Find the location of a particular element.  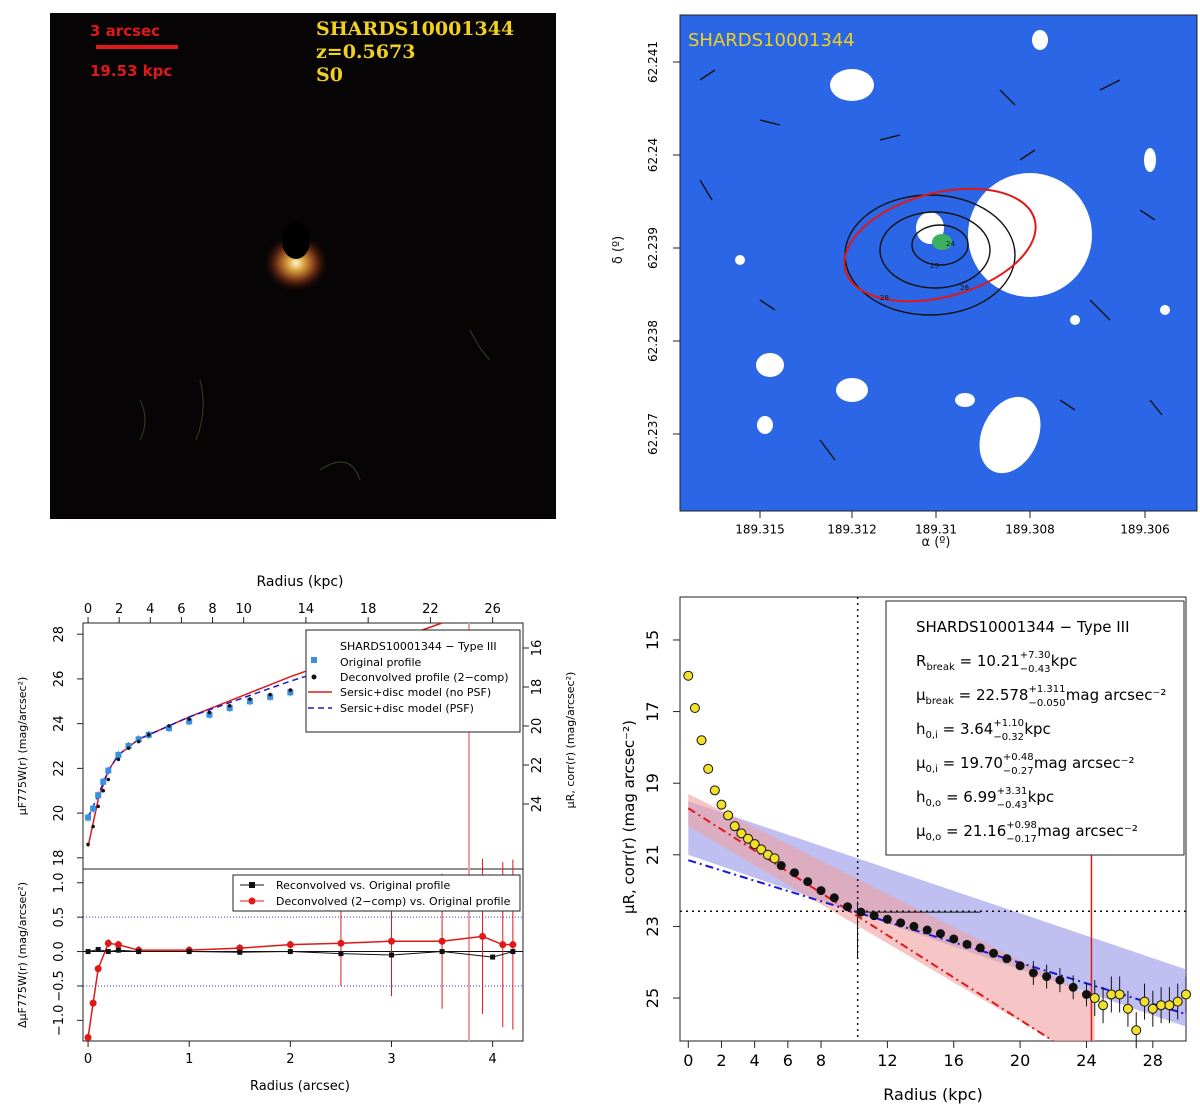

fit-param: μ0,o = 21.16+0.98 mag arcsec⁻² is located at coordinates (1027, 831).